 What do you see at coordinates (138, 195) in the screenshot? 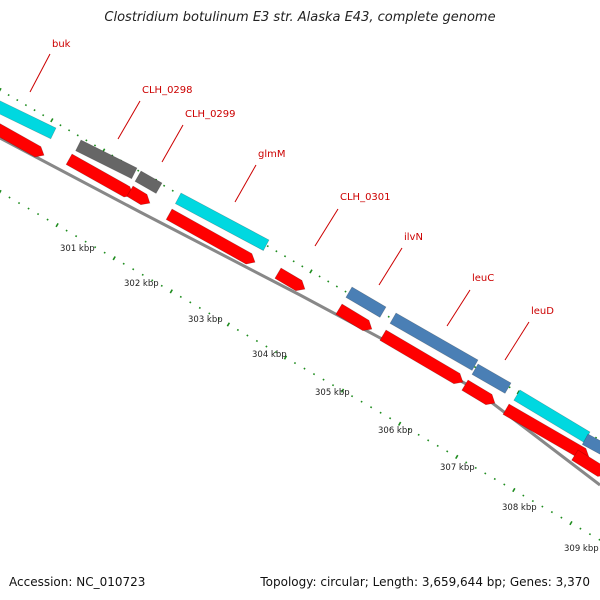
I see `cds-arrow-3-shape` at bounding box center [138, 195].